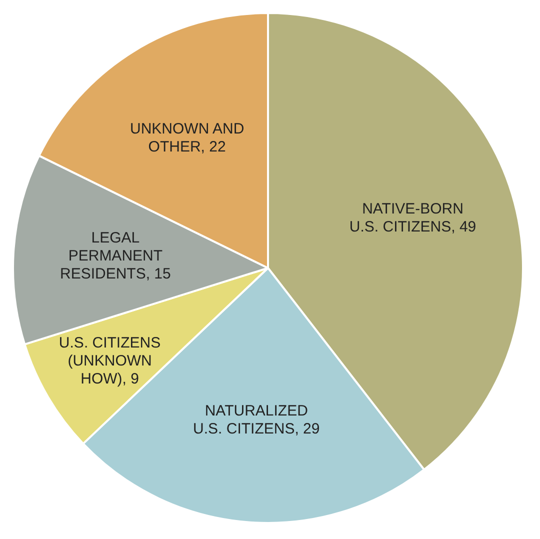 The width and height of the screenshot is (540, 539). What do you see at coordinates (412, 218) in the screenshot?
I see `slice-label: NATIVE-BORN U.S. CITIZENS, 49` at bounding box center [412, 218].